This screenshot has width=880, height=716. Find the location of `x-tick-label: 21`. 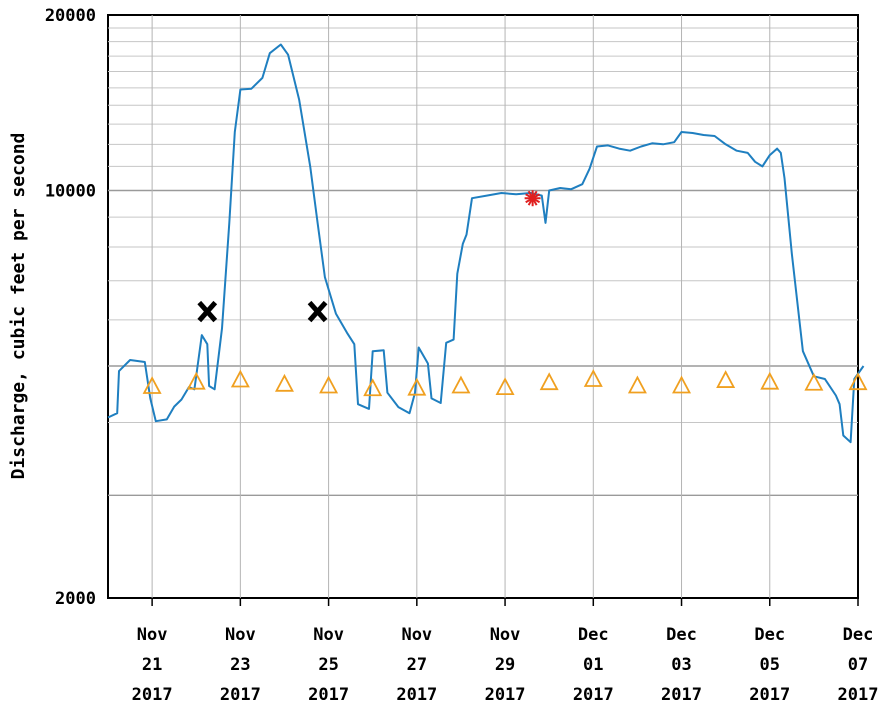

x-tick-label: 21 is located at coordinates (152, 665).